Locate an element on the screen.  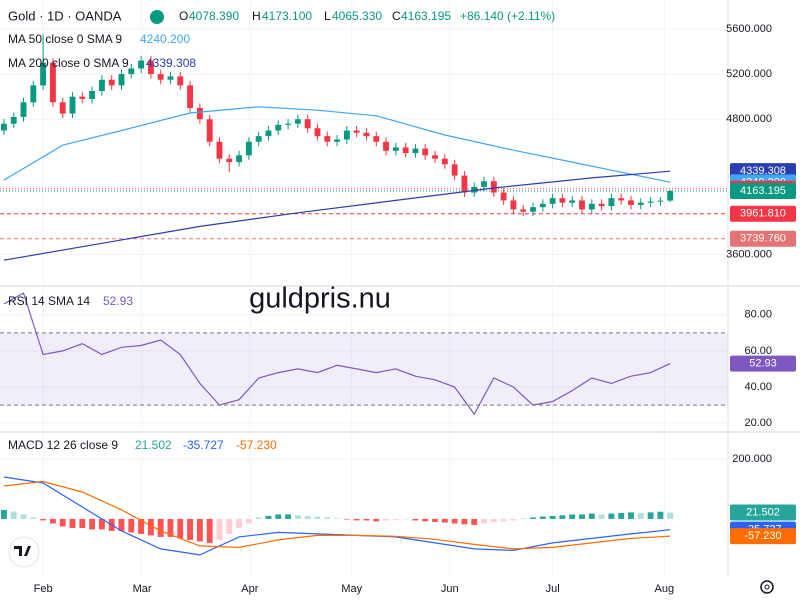
indicator-name: MA 50 close 0 SMA 9 is located at coordinates (65, 39).